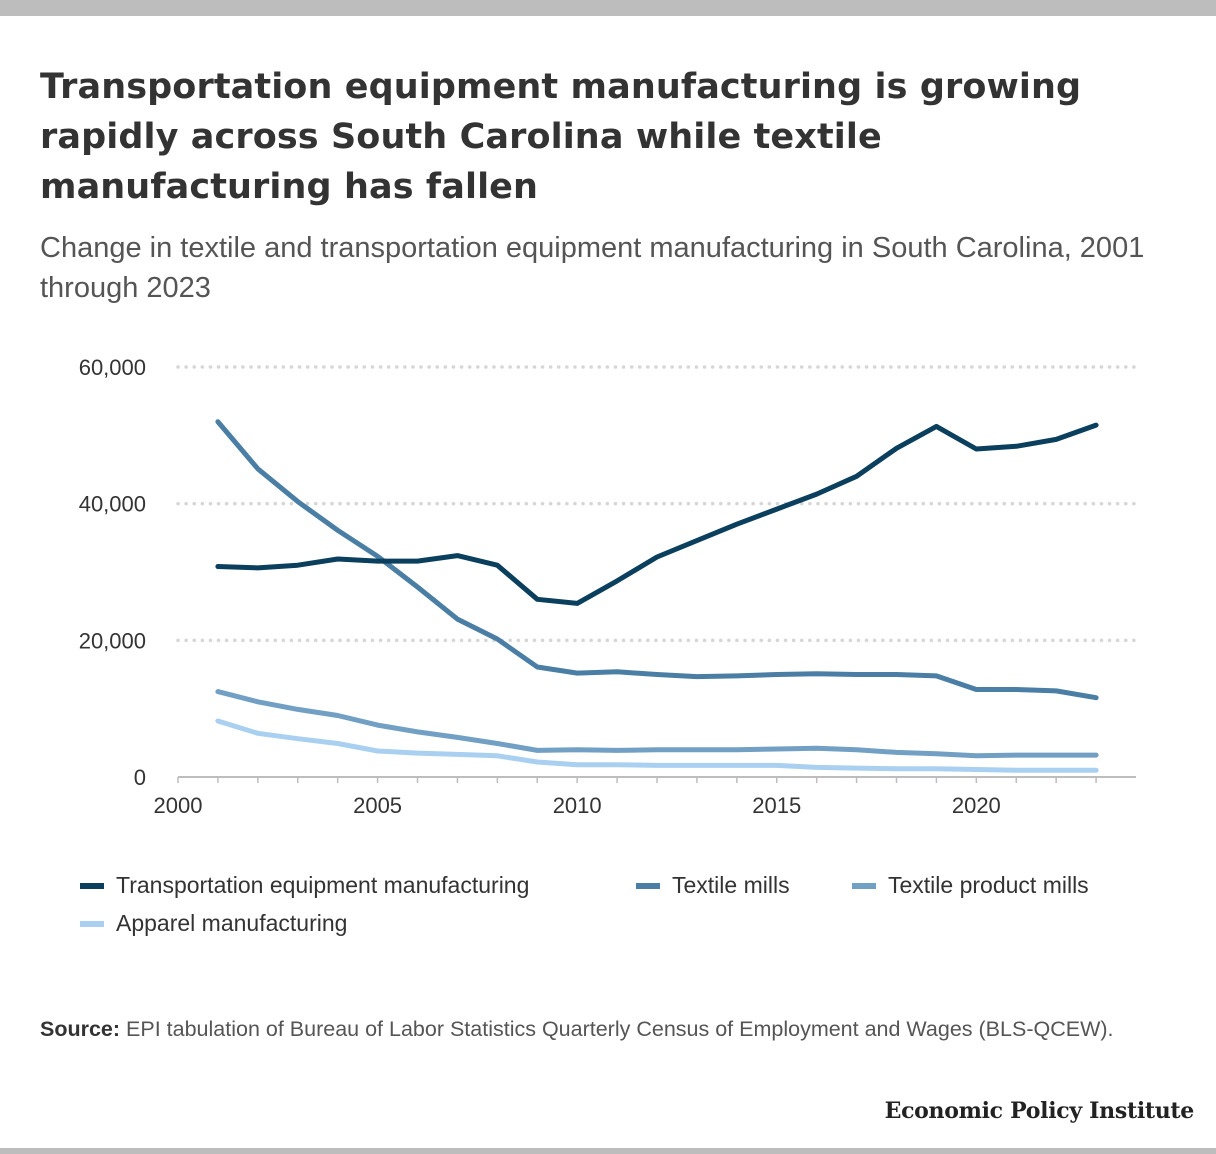  What do you see at coordinates (731, 885) in the screenshot?
I see `legend-label: Textile mills` at bounding box center [731, 885].